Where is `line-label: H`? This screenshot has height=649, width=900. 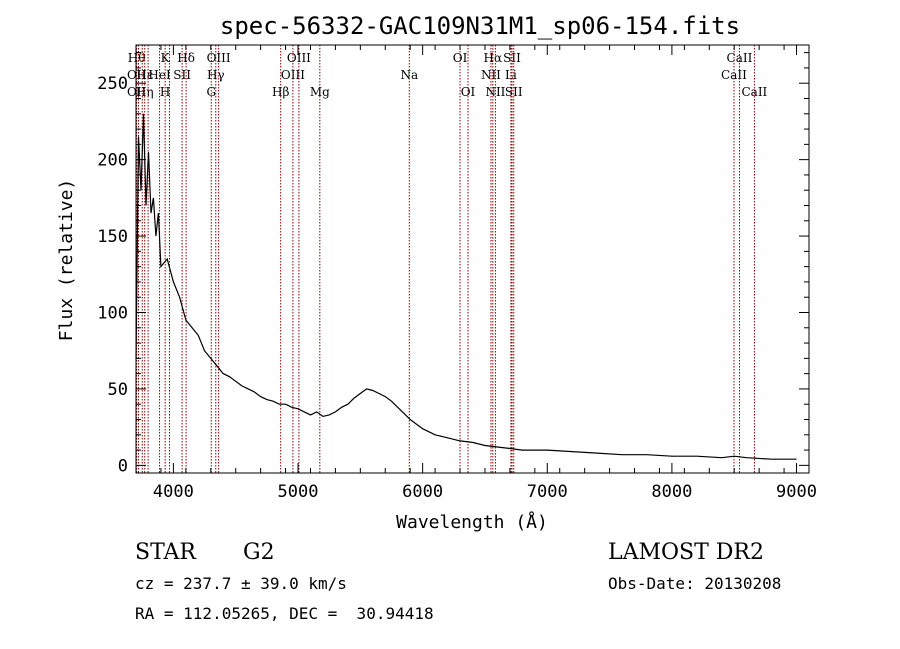 line-label: H is located at coordinates (165, 92).